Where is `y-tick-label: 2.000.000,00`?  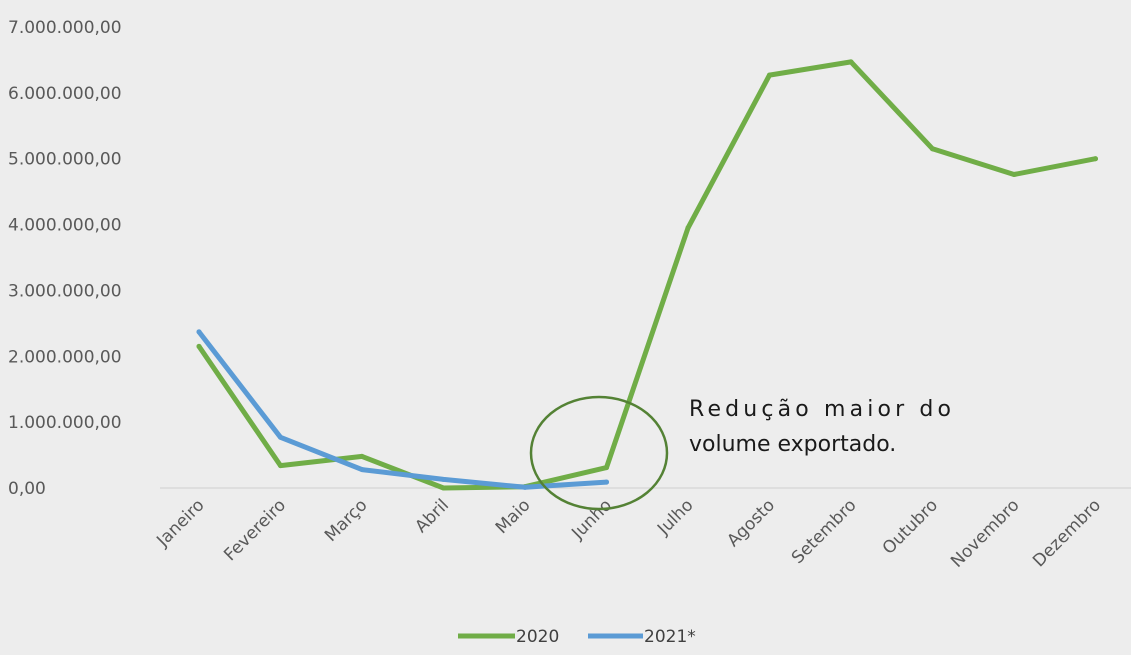
y-tick-label: 2.000.000,00 is located at coordinates (65, 357).